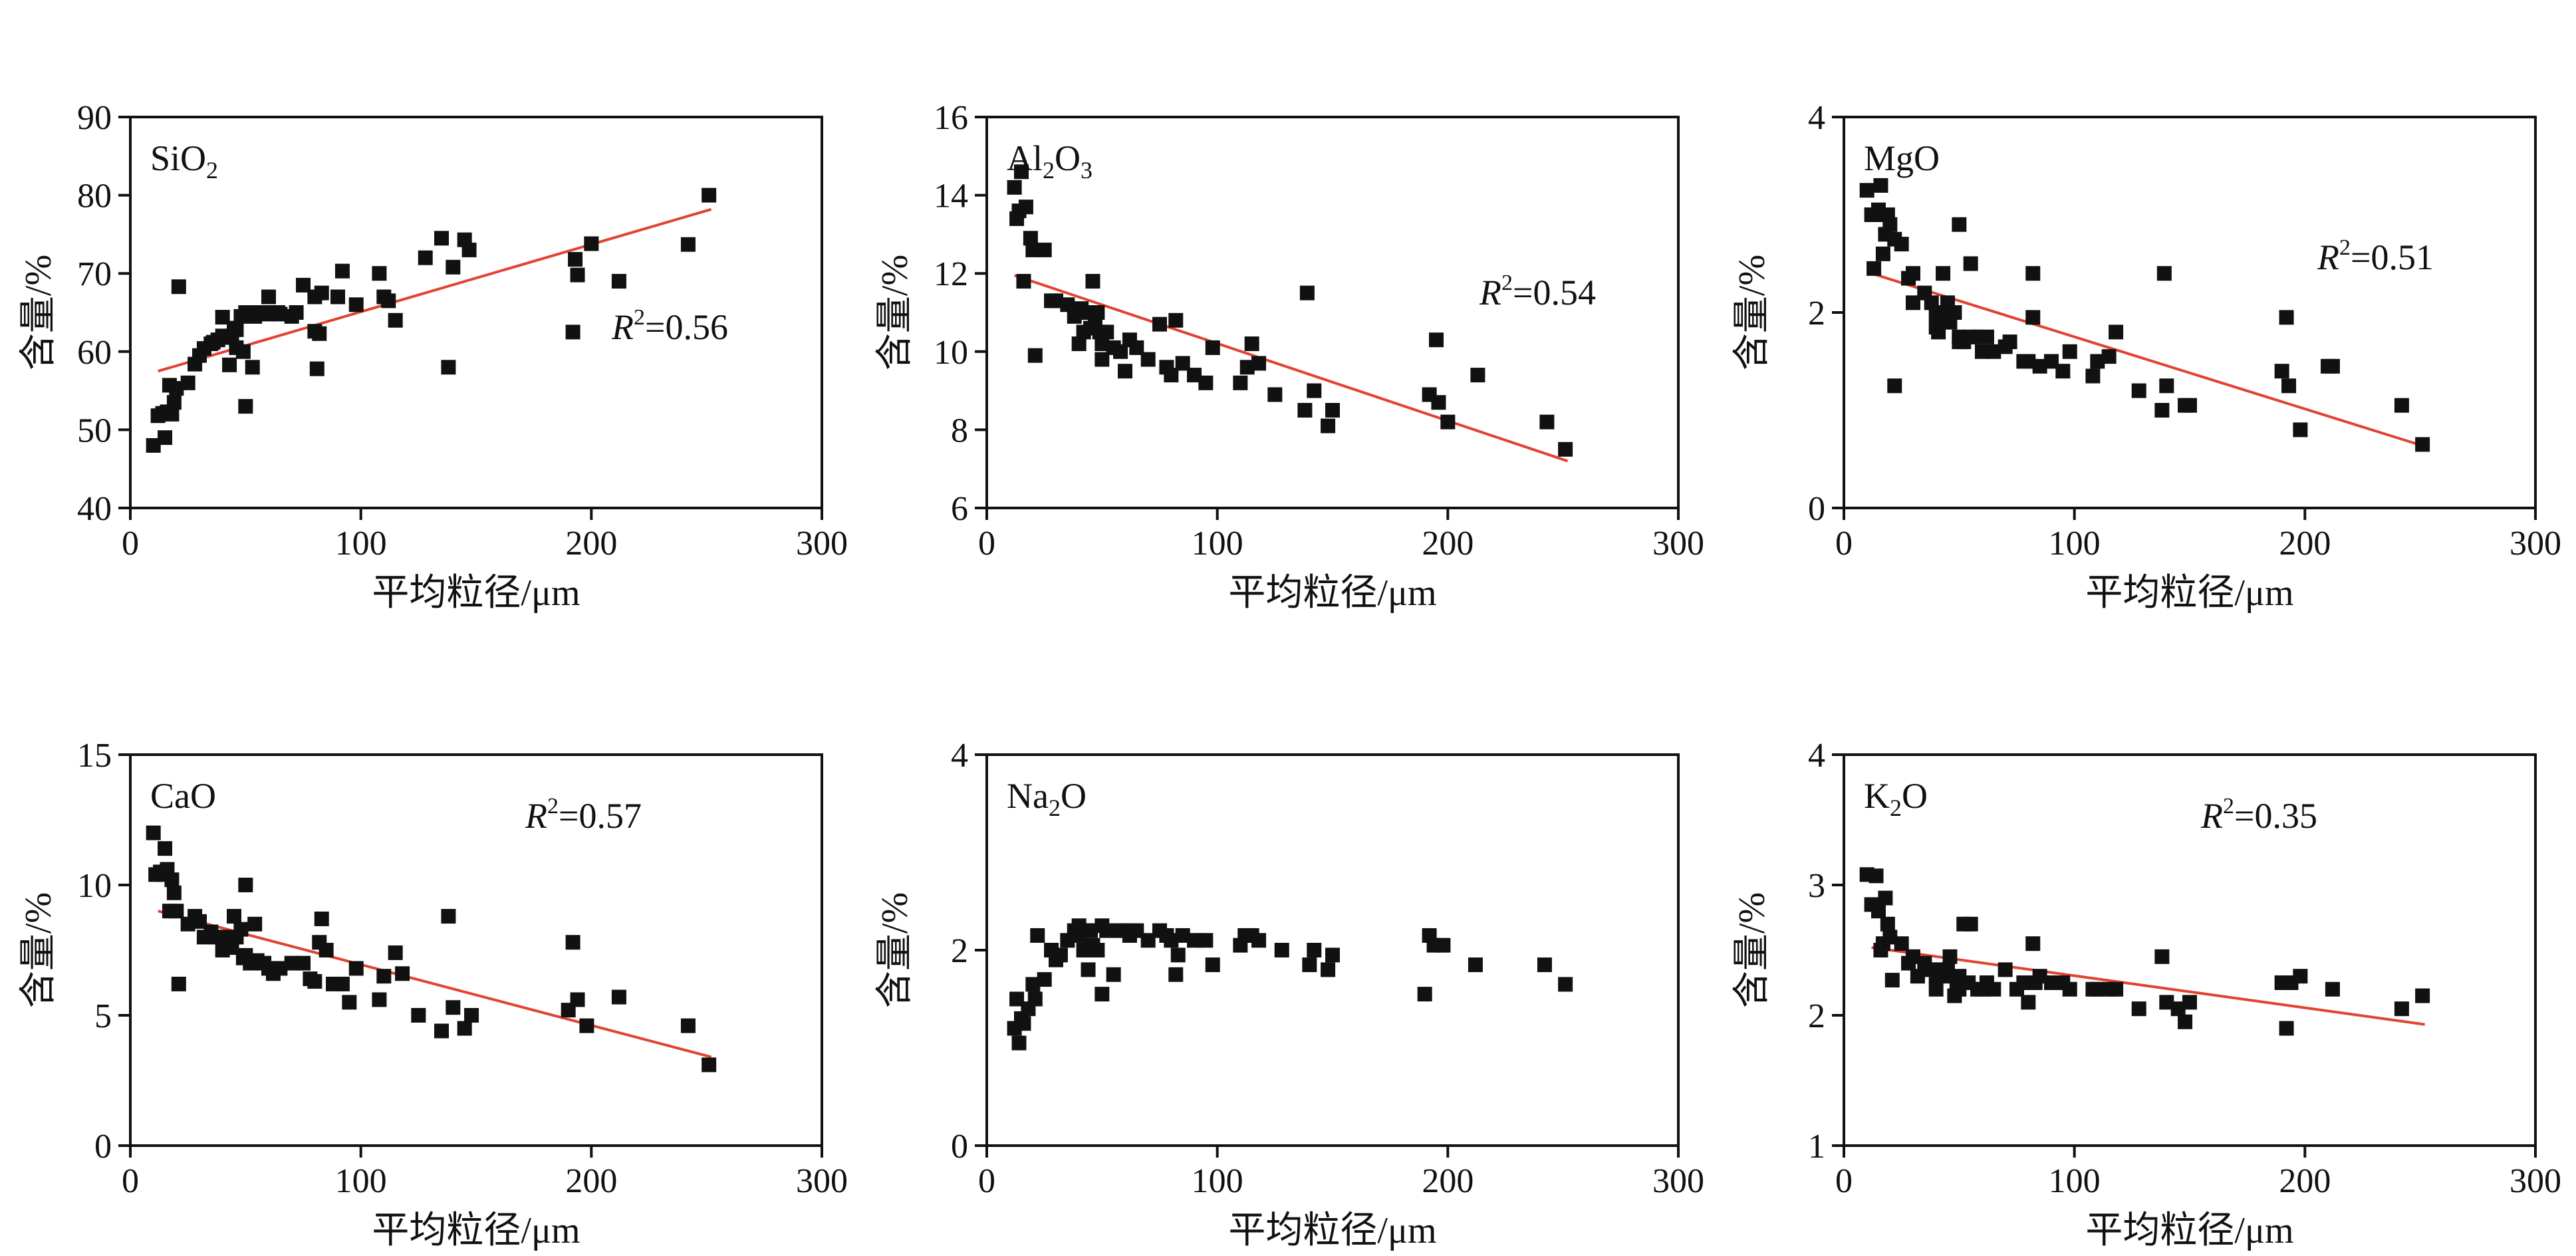 This screenshot has height=1256, width=2576. Describe the element at coordinates (1896, 798) in the screenshot. I see `oxide-label: K2O` at that location.